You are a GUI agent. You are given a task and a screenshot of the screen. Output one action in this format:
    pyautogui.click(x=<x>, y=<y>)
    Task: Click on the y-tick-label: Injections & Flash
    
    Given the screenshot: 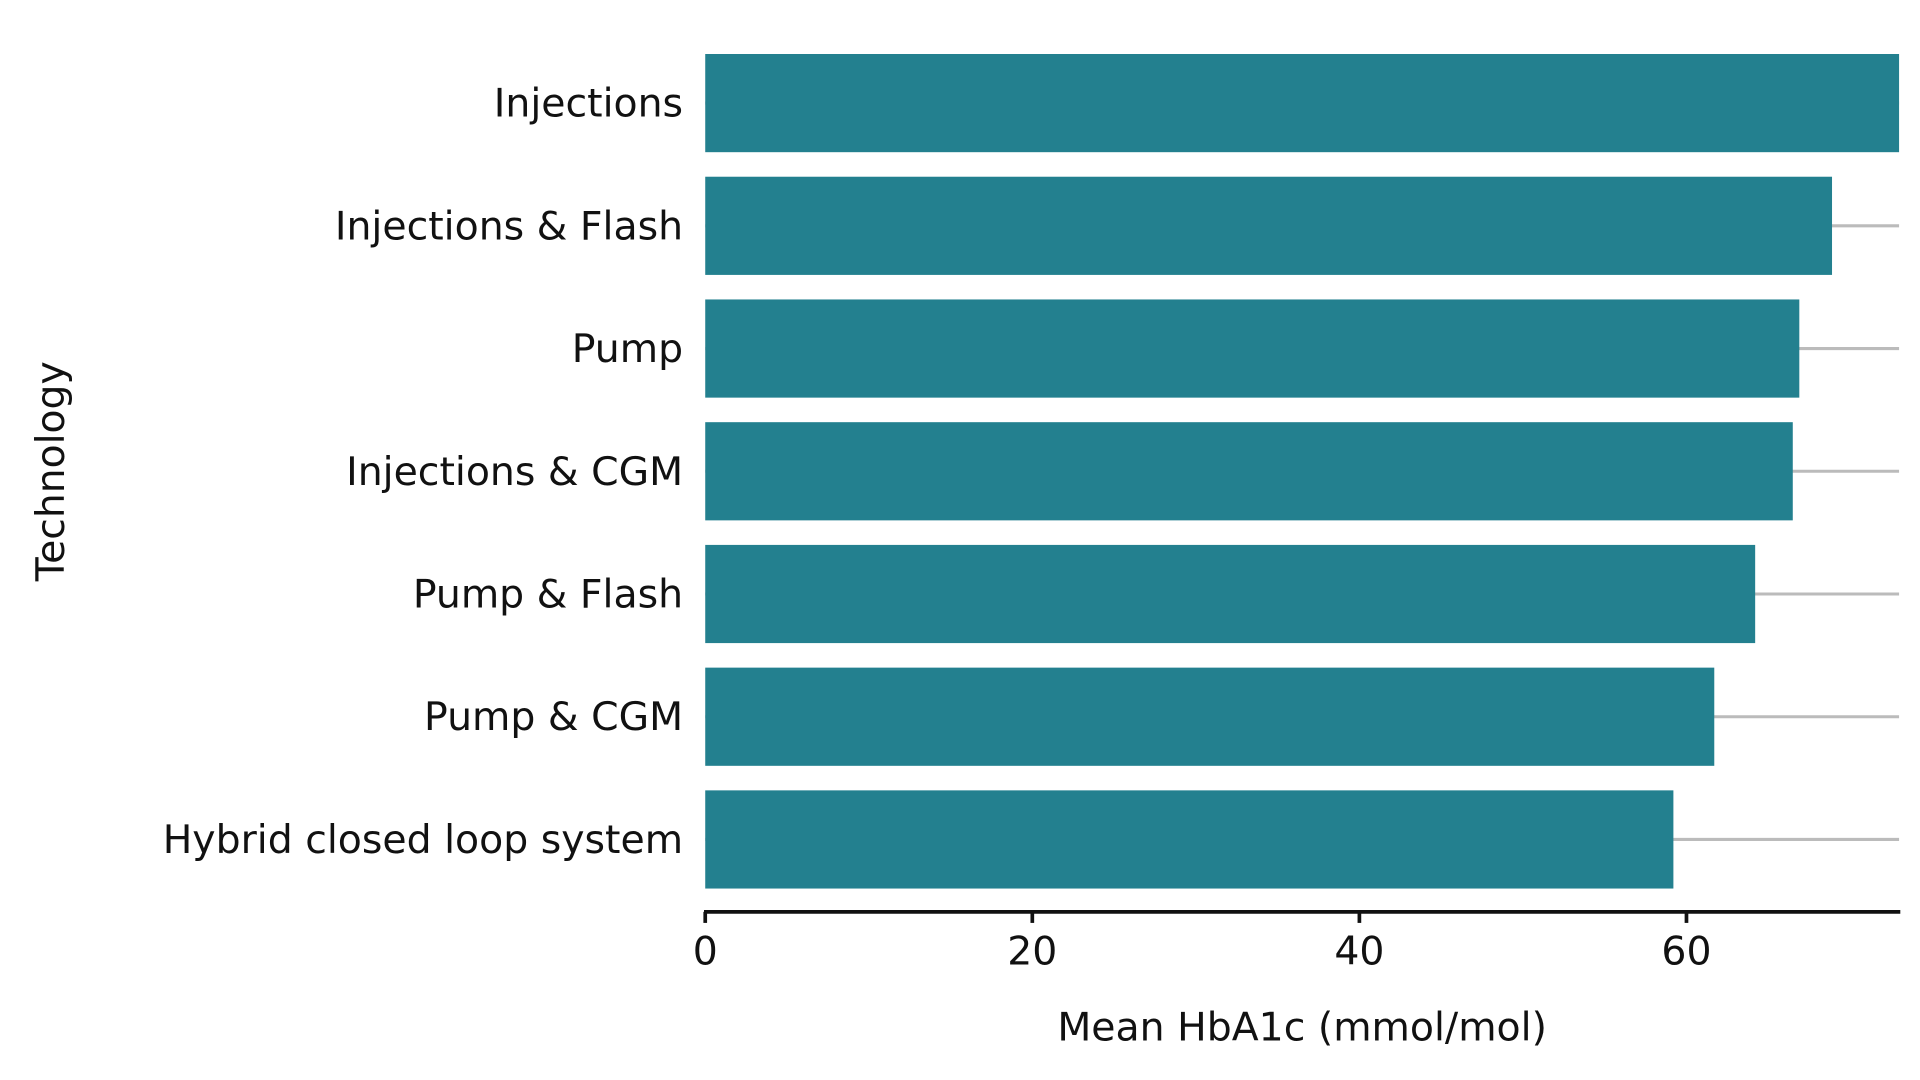 What is the action you would take?
    pyautogui.click(x=509, y=226)
    